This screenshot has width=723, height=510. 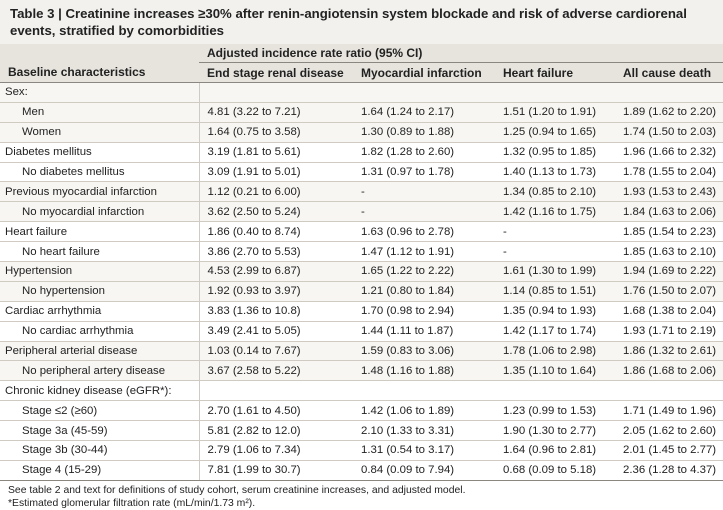 What do you see at coordinates (100, 152) in the screenshot?
I see `row-label-main: Diabetes mellitus` at bounding box center [100, 152].